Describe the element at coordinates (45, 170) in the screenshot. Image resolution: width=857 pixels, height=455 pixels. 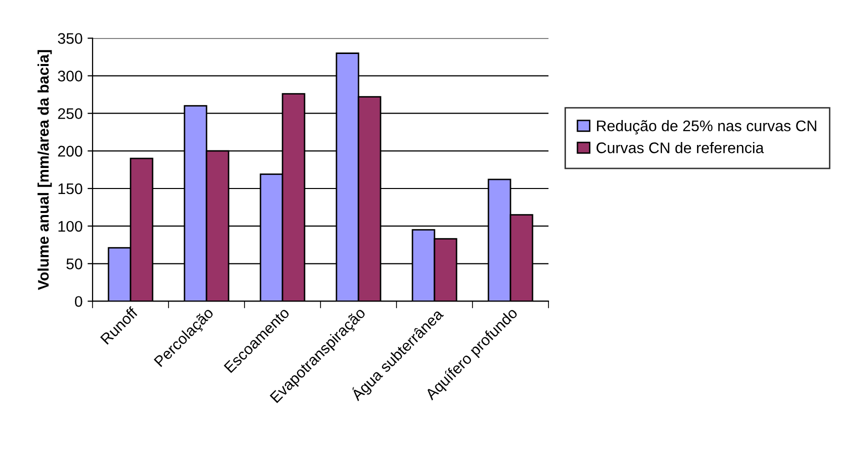
I see `y-axis-title: Volume anual [mm/area da bacia]` at that location.